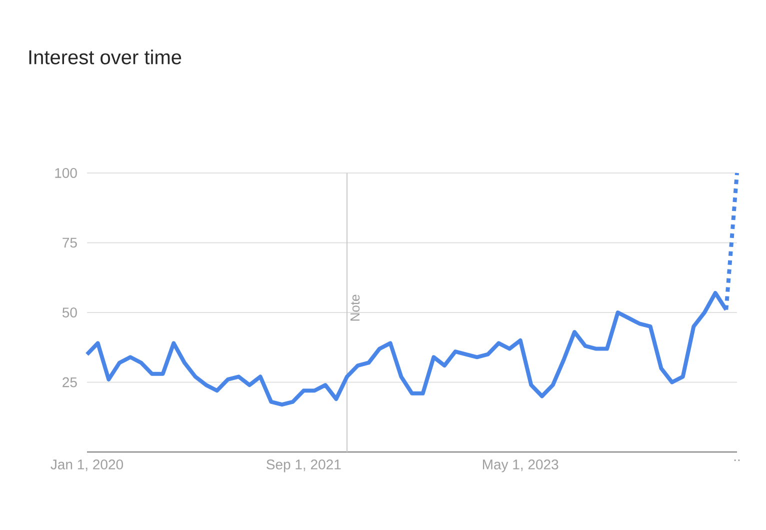 This screenshot has width=766, height=530. I want to click on x-tick-label: Jan 1, 2020, so click(87, 466).